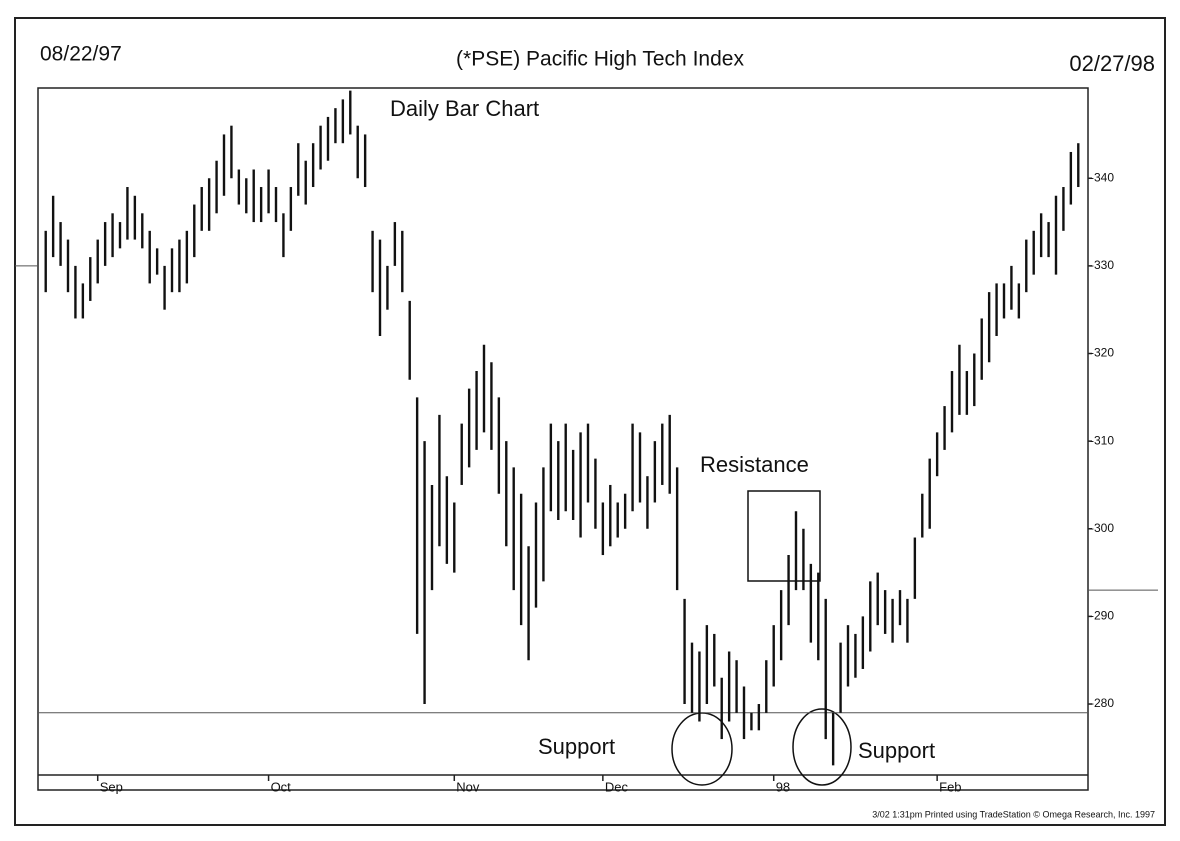 The height and width of the screenshot is (841, 1180). I want to click on y-tick-label: -310, so click(1102, 440).